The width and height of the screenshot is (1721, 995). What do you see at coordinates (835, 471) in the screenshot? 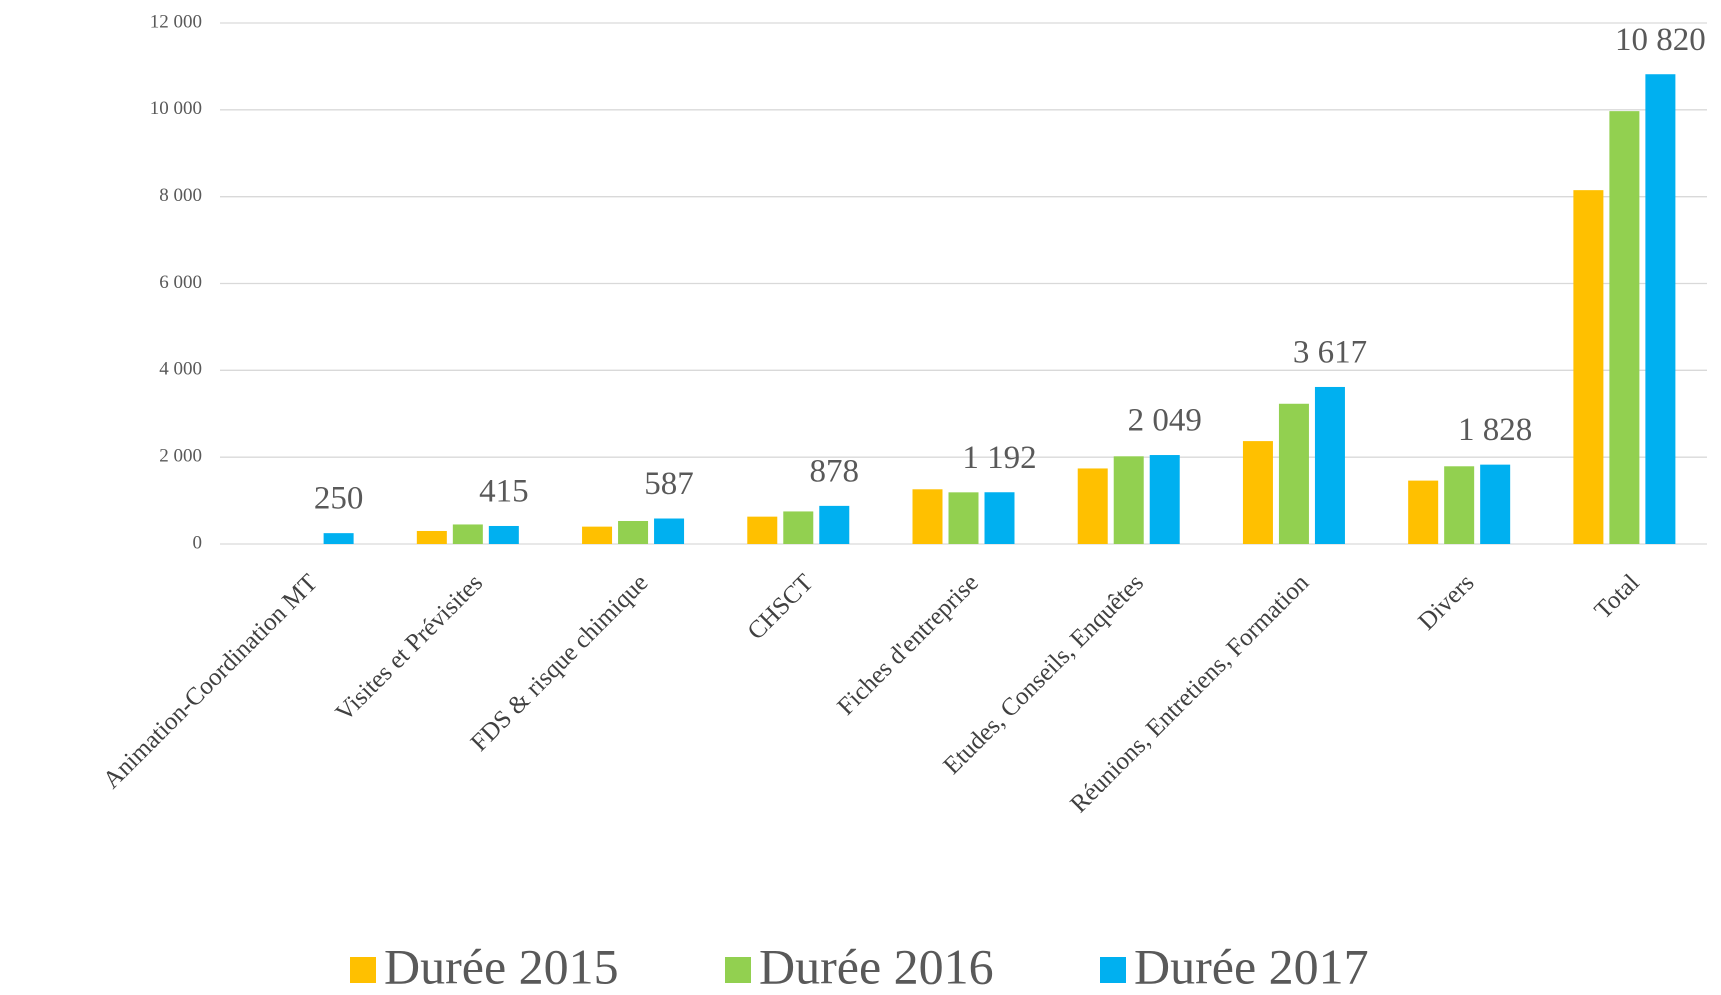
I see `value-label: 878` at bounding box center [835, 471].